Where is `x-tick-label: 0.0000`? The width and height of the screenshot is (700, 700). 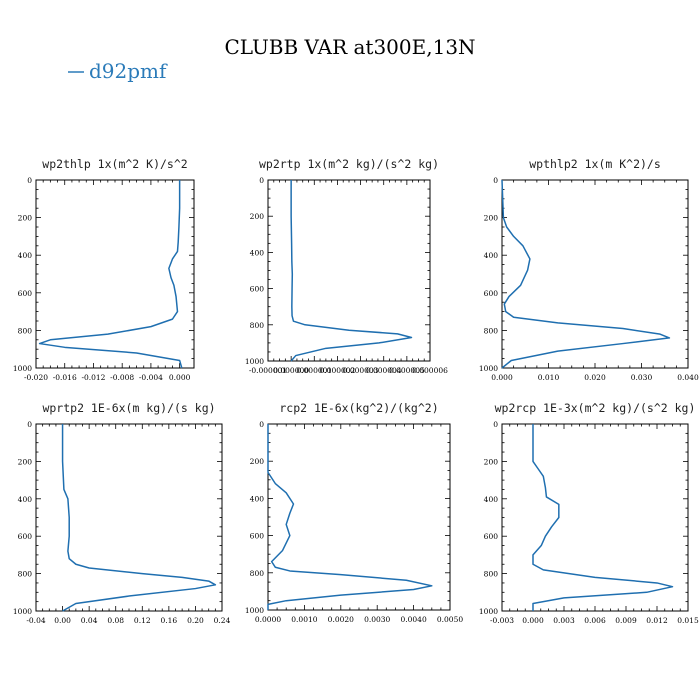
x-tick-label: 0.0000 is located at coordinates (268, 619).